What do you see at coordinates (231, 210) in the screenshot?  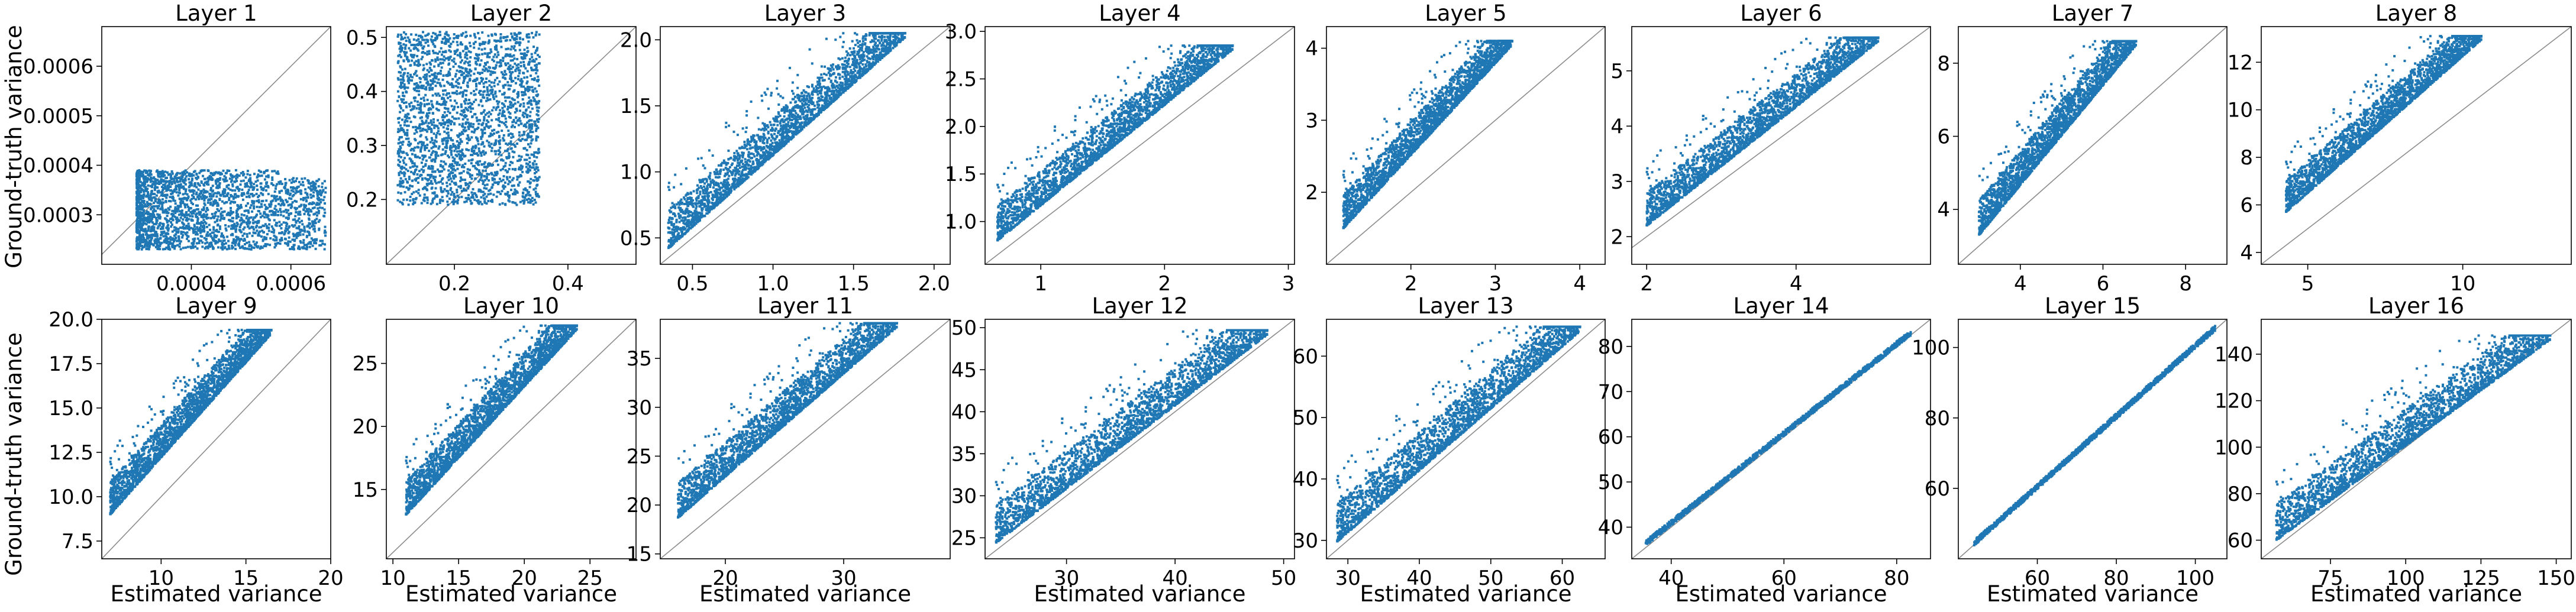 I see `scatter-points` at bounding box center [231, 210].